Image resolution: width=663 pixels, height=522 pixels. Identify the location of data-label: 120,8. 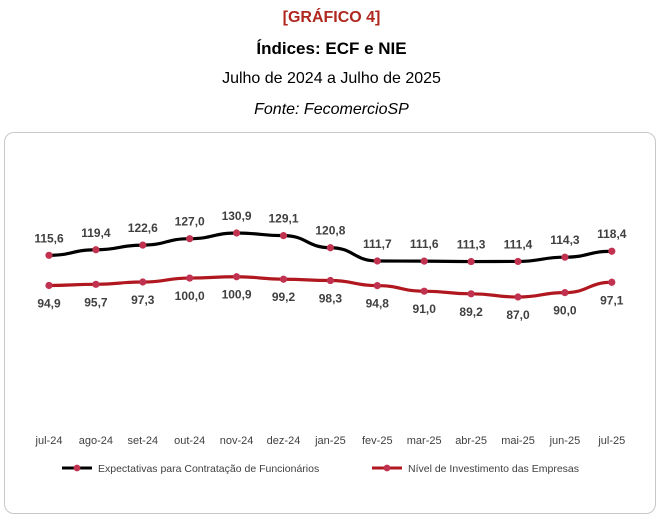
(330, 231).